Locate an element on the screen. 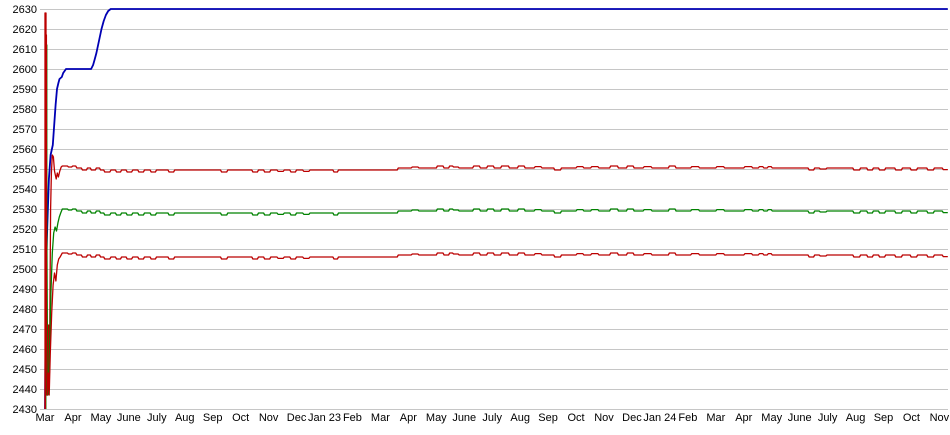  y-axis-tick-label: 2550 is located at coordinates (25, 170).